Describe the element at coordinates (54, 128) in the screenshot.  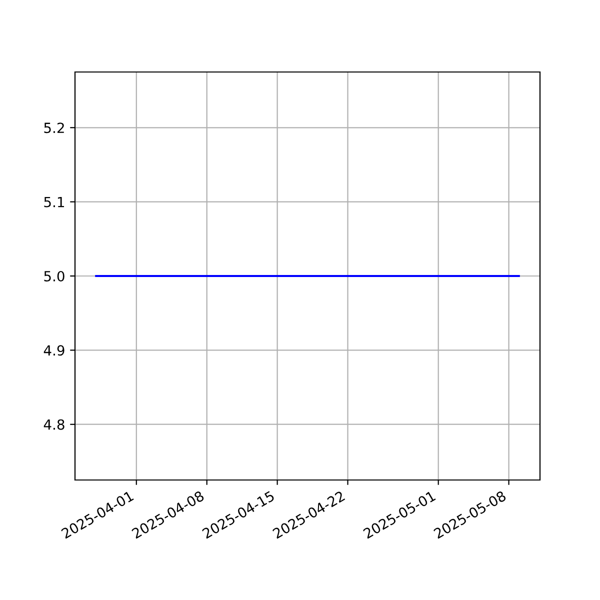
I see `y-tick-label: 5.2` at that location.